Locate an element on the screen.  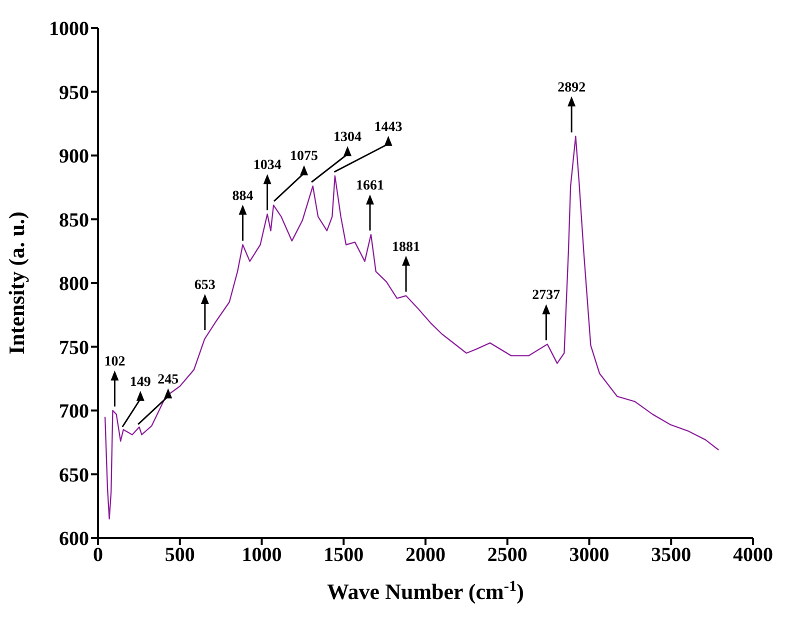
x-tick-label: 3500 is located at coordinates (671, 555).